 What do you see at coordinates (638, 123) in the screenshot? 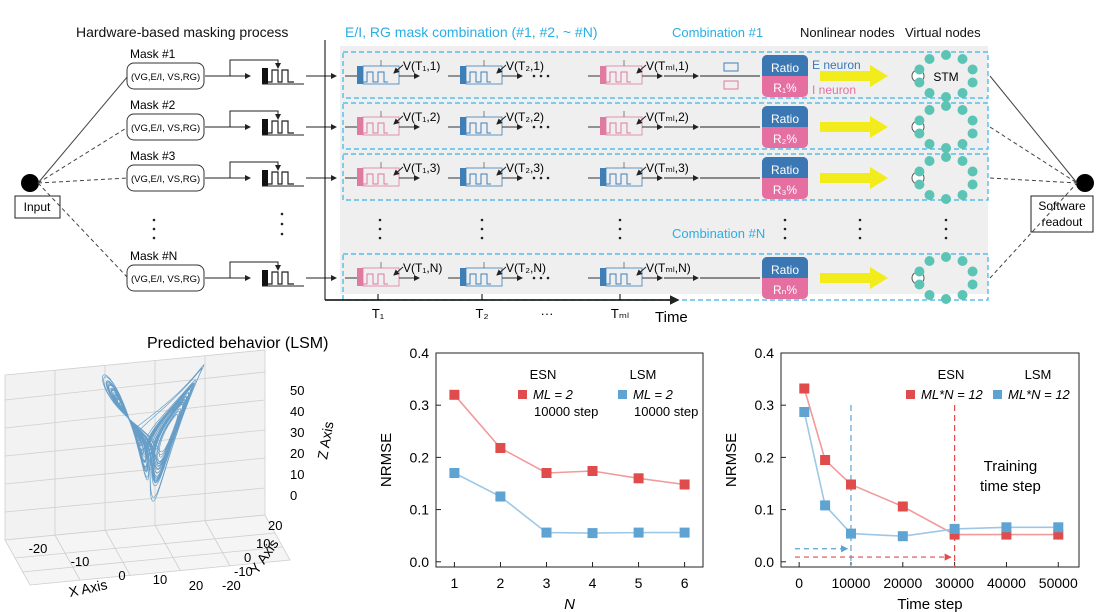
I see `neuron-device-icon: V(Tₘₗ,2)` at bounding box center [638, 123].